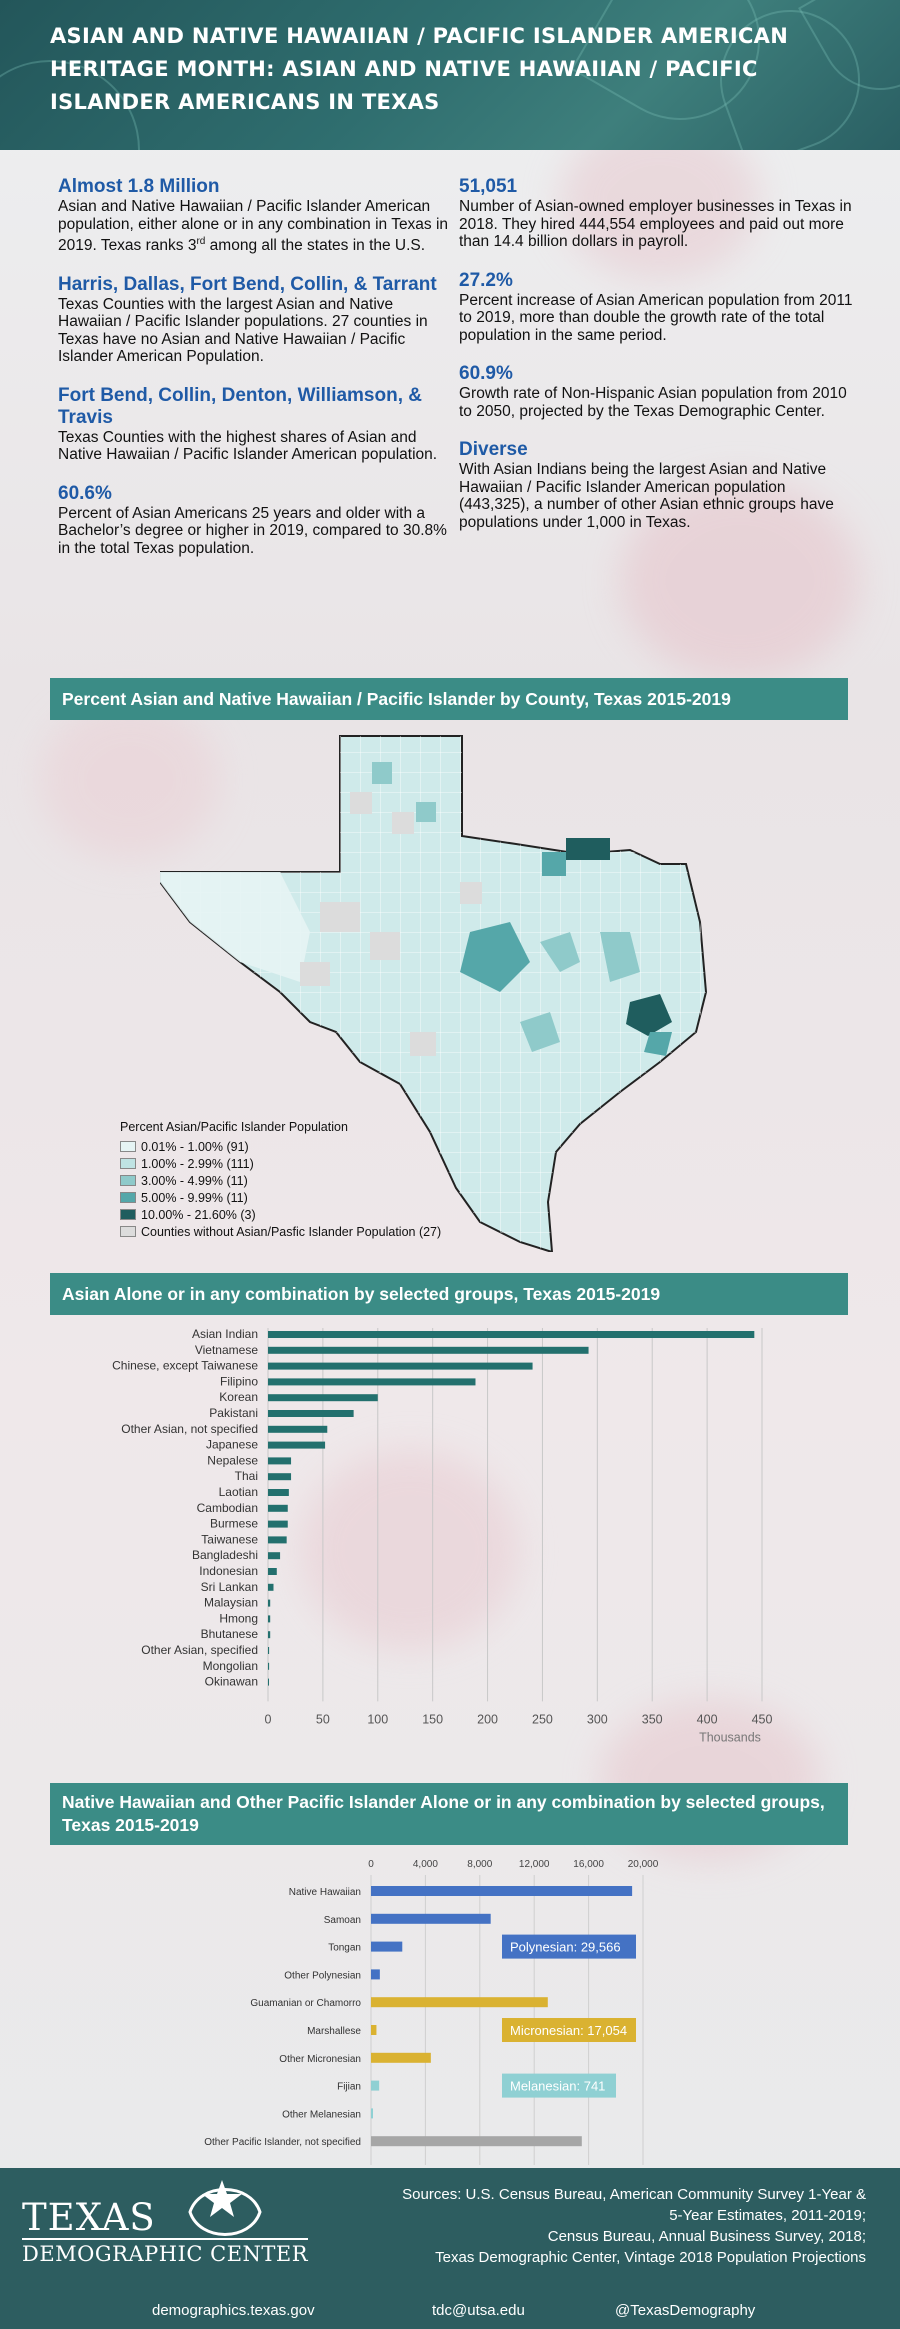  Describe the element at coordinates (230, 1666) in the screenshot. I see `category-label: Mongolian` at that location.